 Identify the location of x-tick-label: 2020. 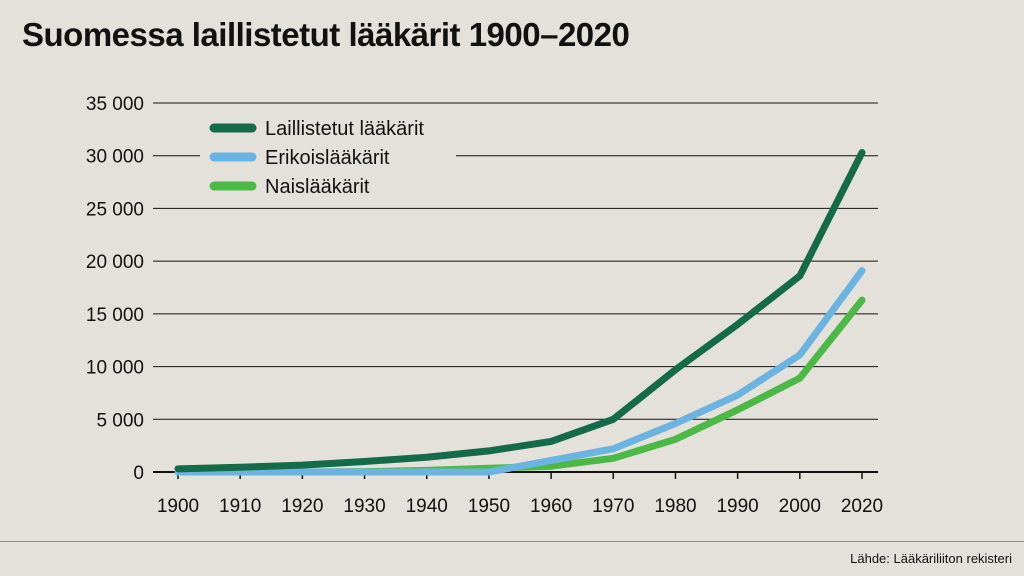
(862, 506).